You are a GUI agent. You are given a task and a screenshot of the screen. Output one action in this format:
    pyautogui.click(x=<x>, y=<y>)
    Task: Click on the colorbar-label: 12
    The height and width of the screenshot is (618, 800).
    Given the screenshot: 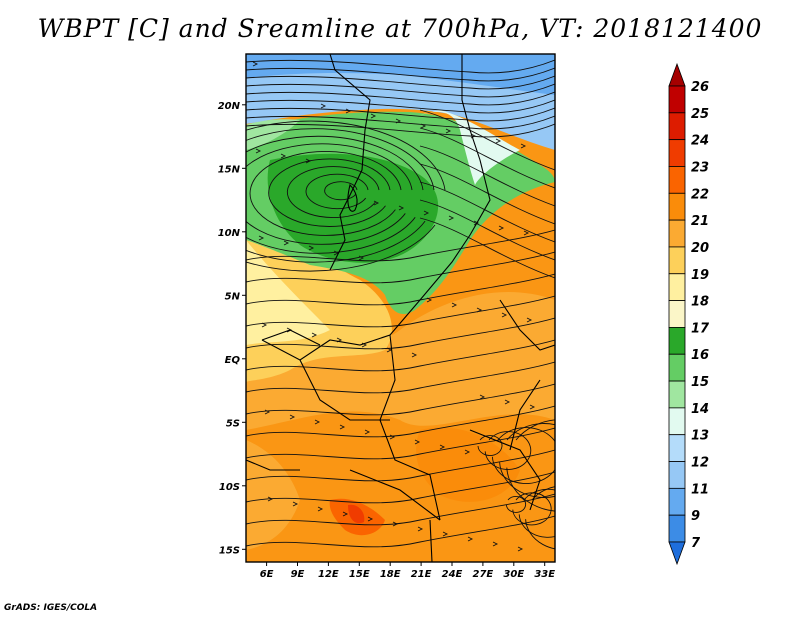 What is the action you would take?
    pyautogui.click(x=700, y=463)
    